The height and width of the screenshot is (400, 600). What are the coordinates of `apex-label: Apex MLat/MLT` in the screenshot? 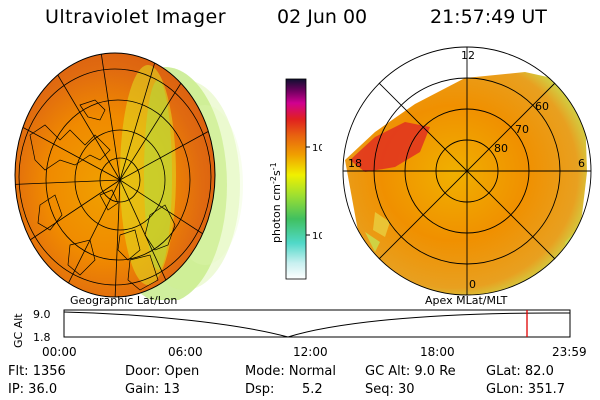 It's located at (466, 300).